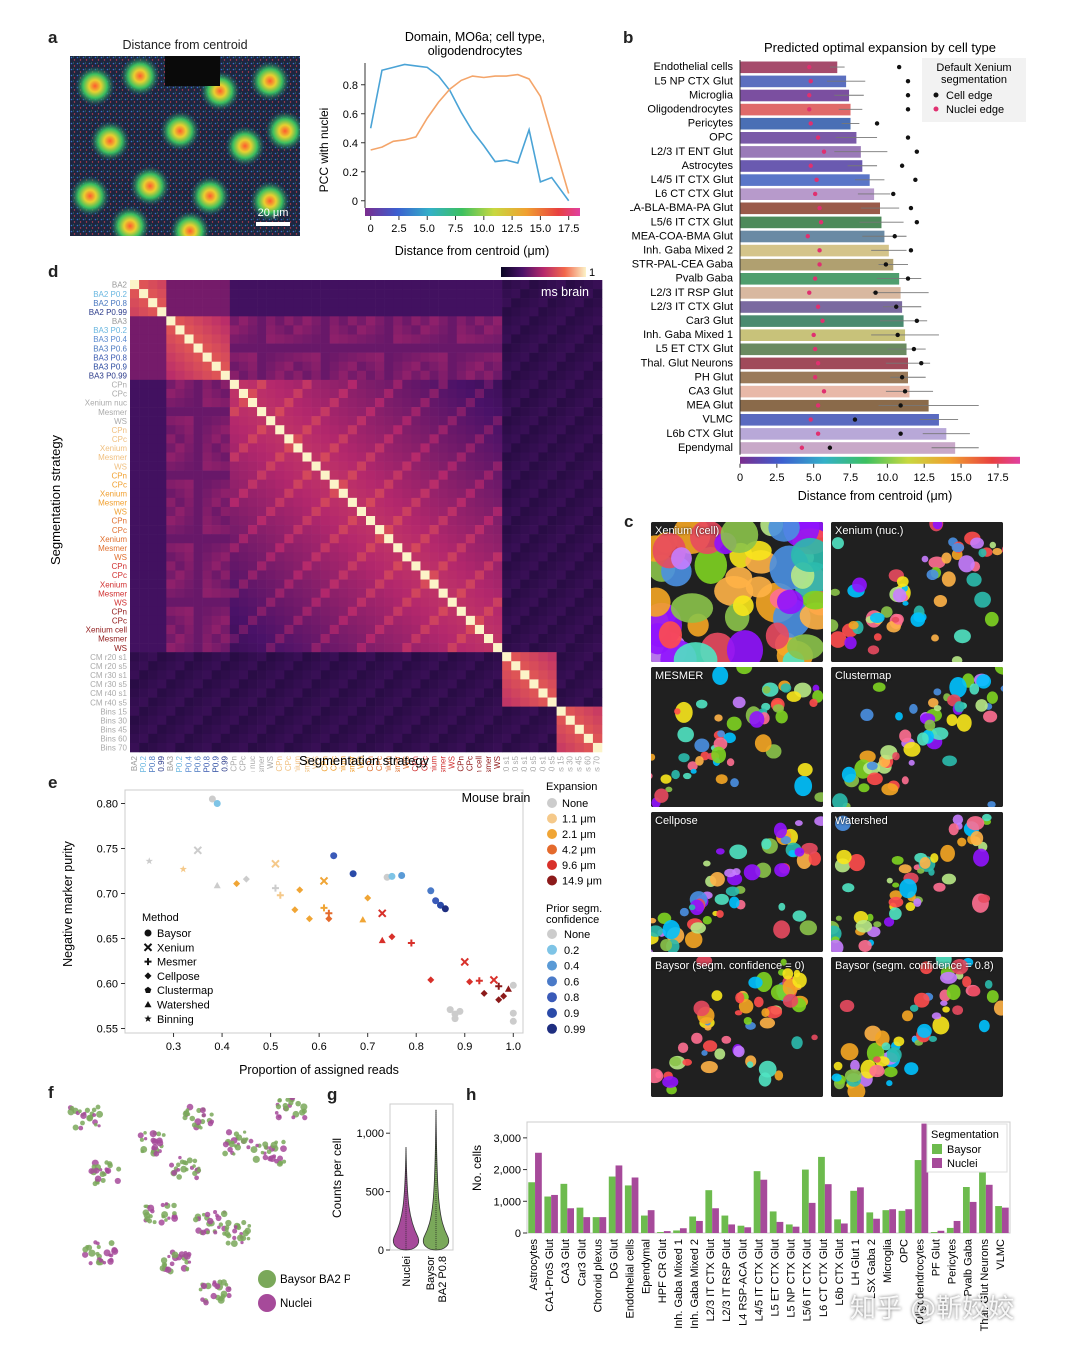 This screenshot has height=1347, width=1080. I want to click on confidence-legend-item: None, so click(577, 935).